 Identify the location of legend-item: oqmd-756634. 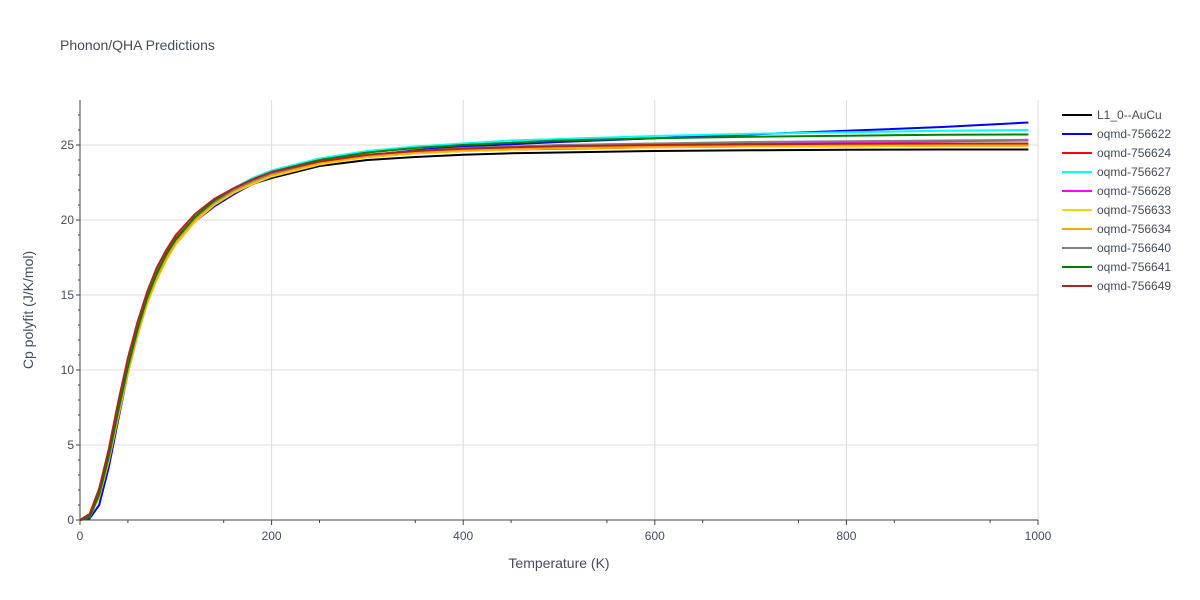
(1116, 229).